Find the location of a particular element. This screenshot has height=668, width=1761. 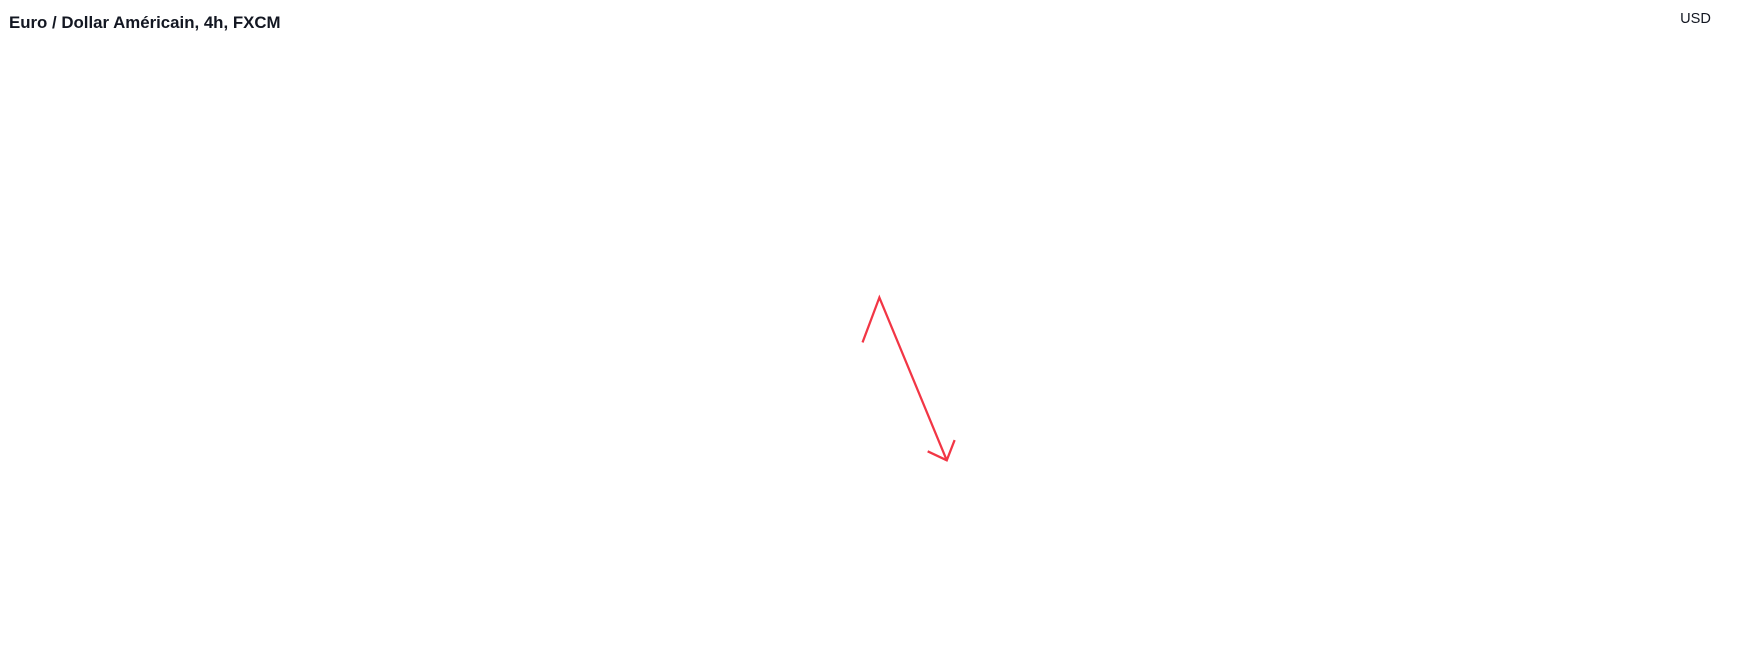

y-unit: USD is located at coordinates (1695, 19).